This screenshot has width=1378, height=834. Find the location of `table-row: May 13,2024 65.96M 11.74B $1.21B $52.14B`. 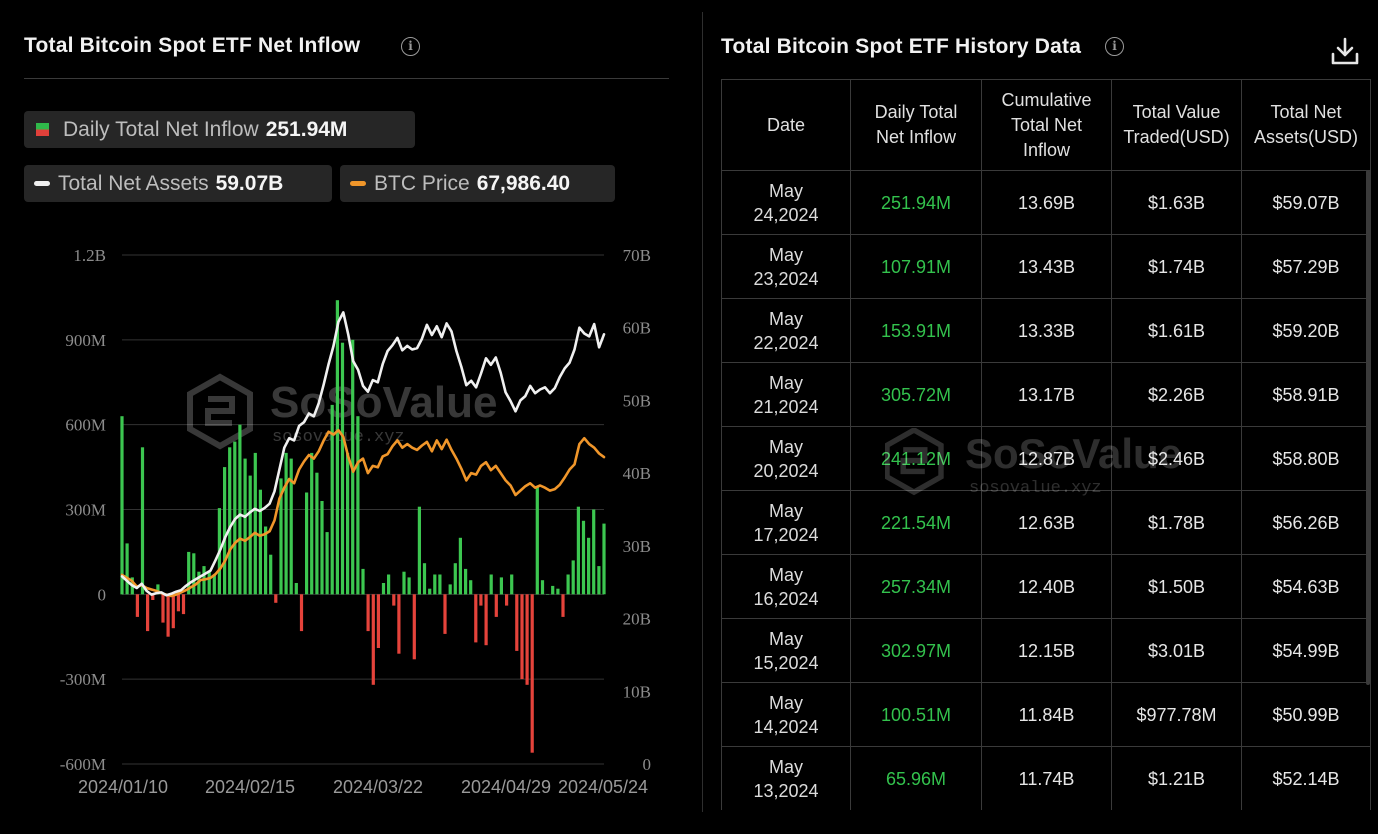

table-row: May 13,2024 65.96M 11.74B $1.21B $52.14B is located at coordinates (1046, 778).